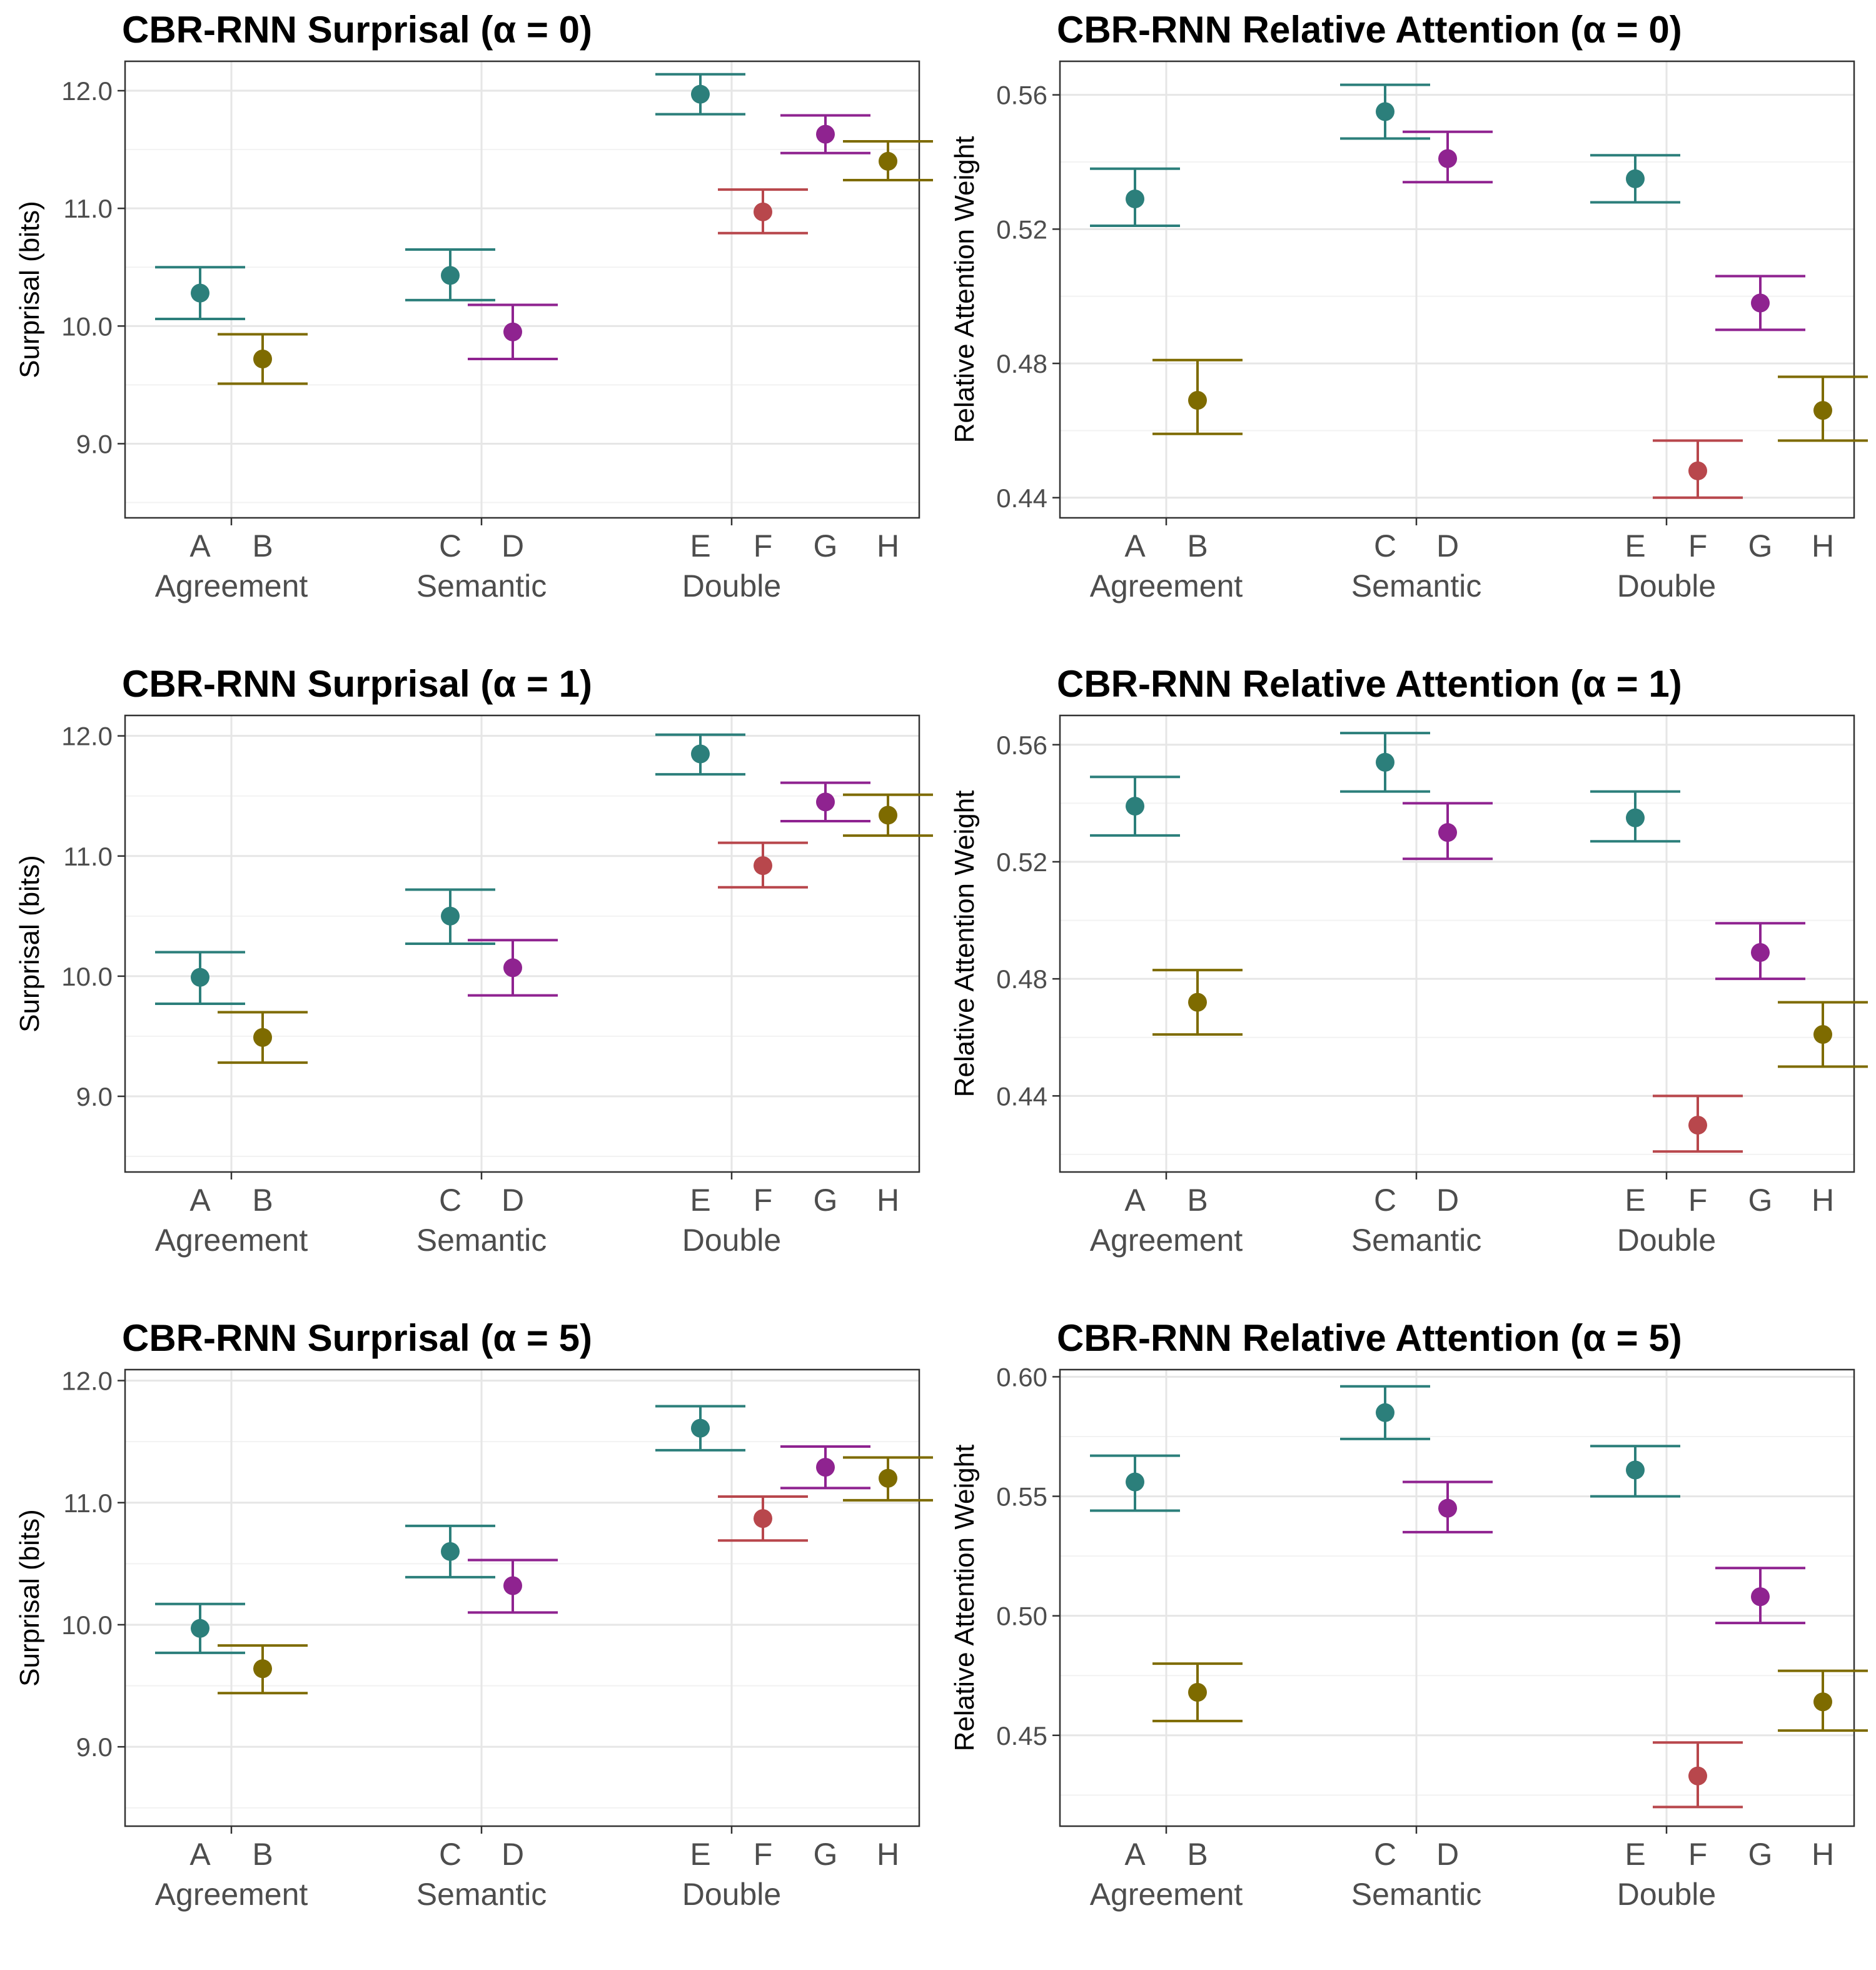  What do you see at coordinates (1021, 1497) in the screenshot?
I see `y-tick-label: 0.55` at bounding box center [1021, 1497].